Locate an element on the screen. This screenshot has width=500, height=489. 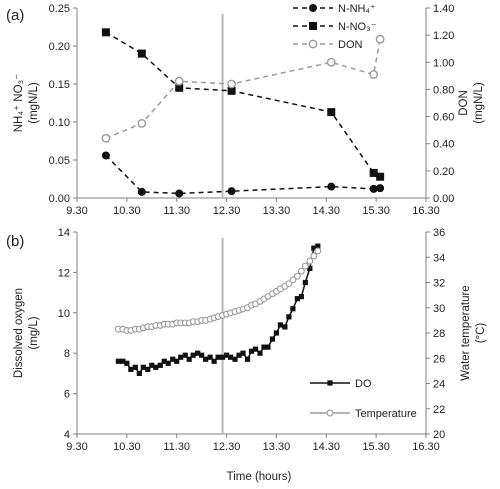
x-tick-label: 11.30 is located at coordinates (176, 447).